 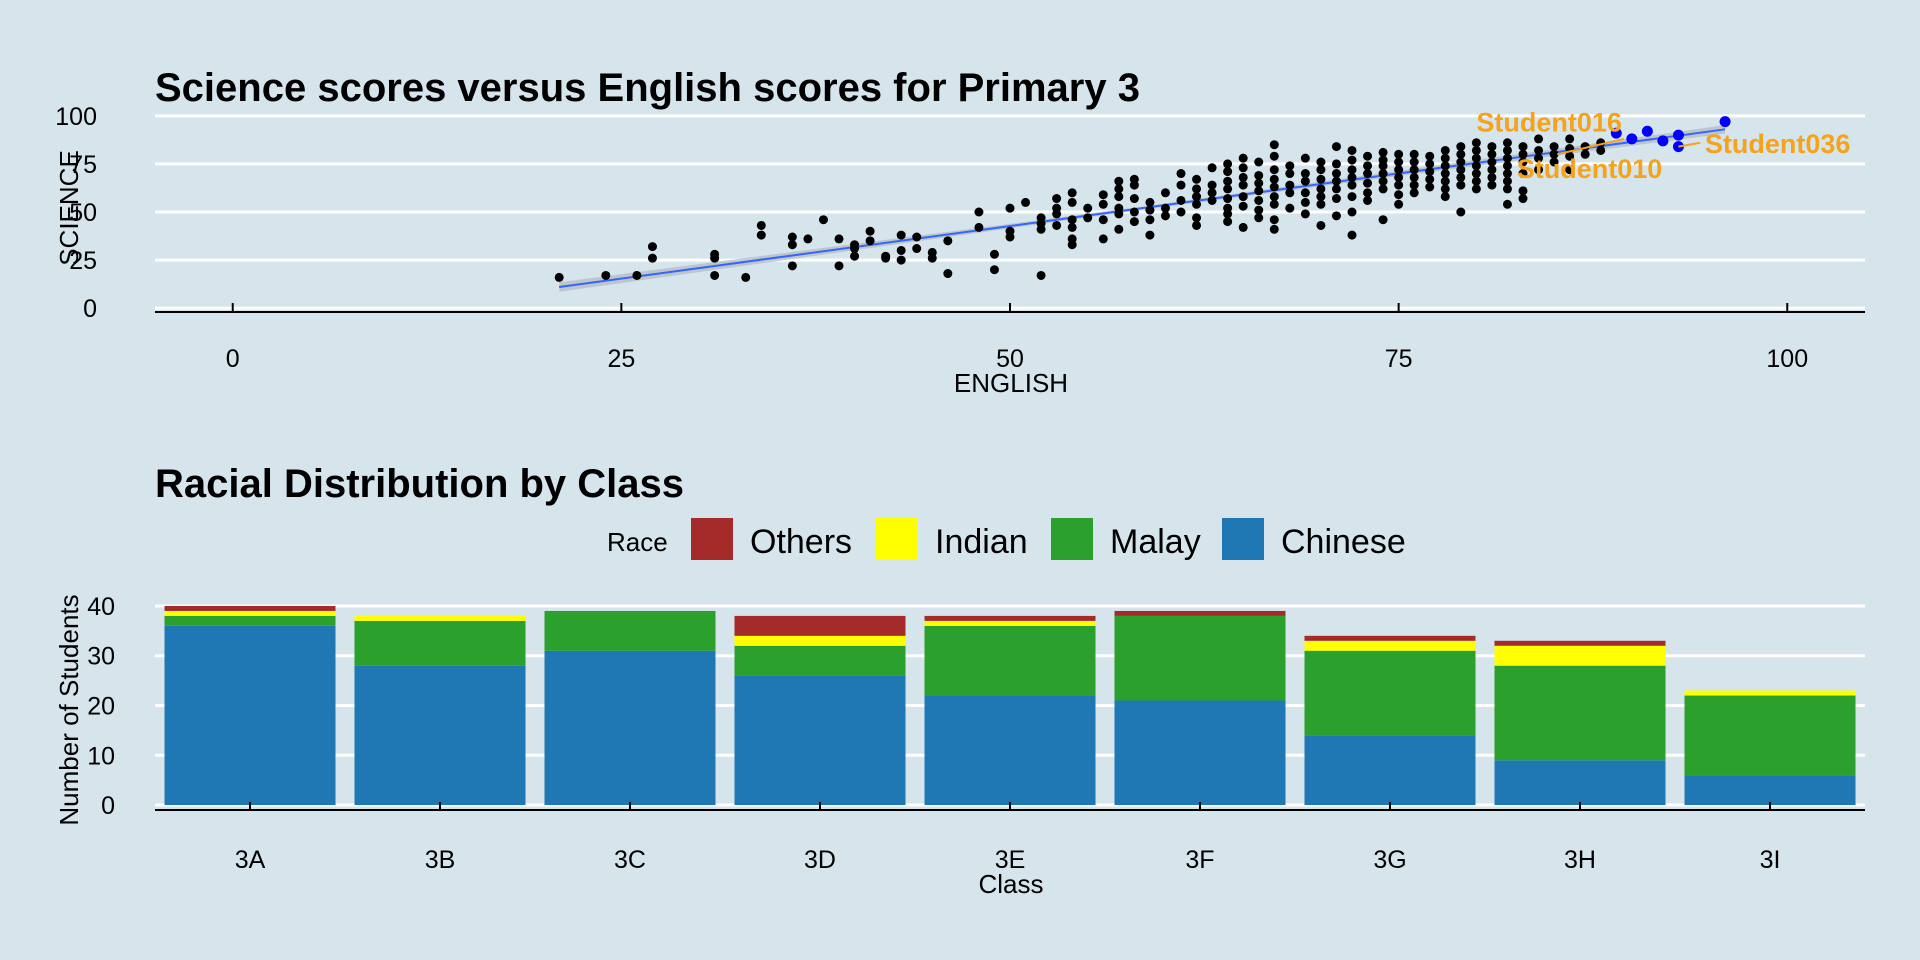 I want to click on bar-3d-indian, so click(x=820, y=640).